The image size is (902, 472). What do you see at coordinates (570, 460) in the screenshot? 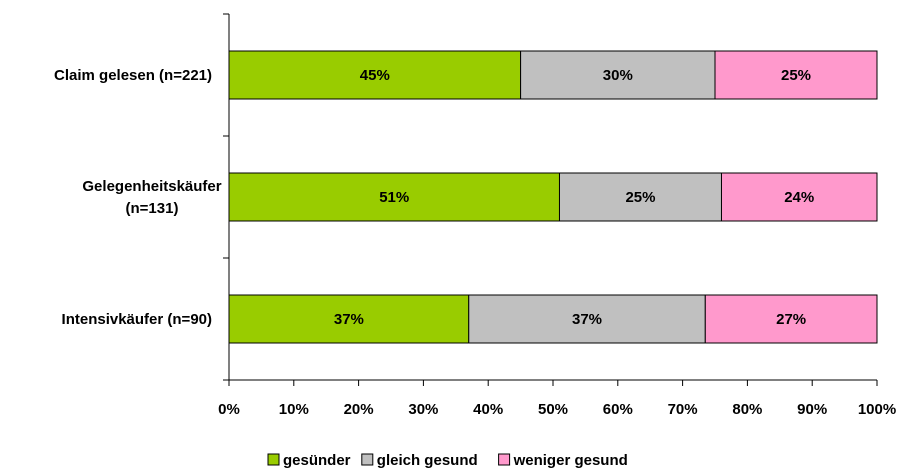
I see `legend-label: weniger gesund` at bounding box center [570, 460].